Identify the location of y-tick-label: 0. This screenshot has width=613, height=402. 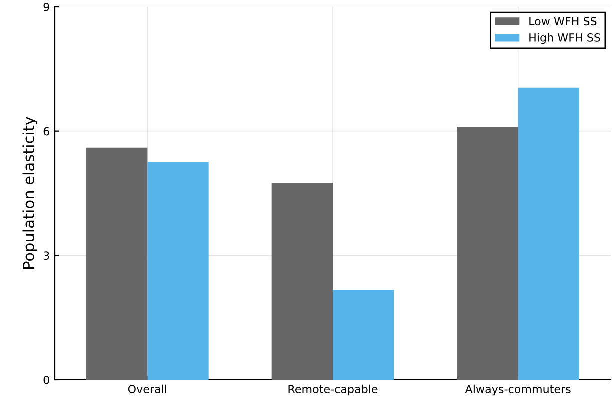
(47, 380).